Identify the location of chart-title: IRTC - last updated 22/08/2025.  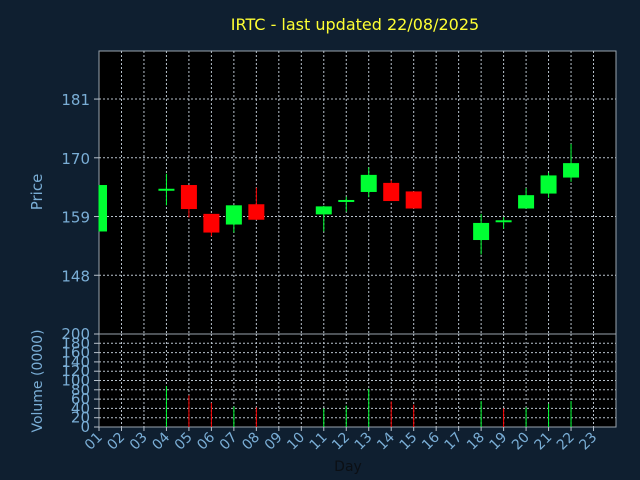
(355, 24).